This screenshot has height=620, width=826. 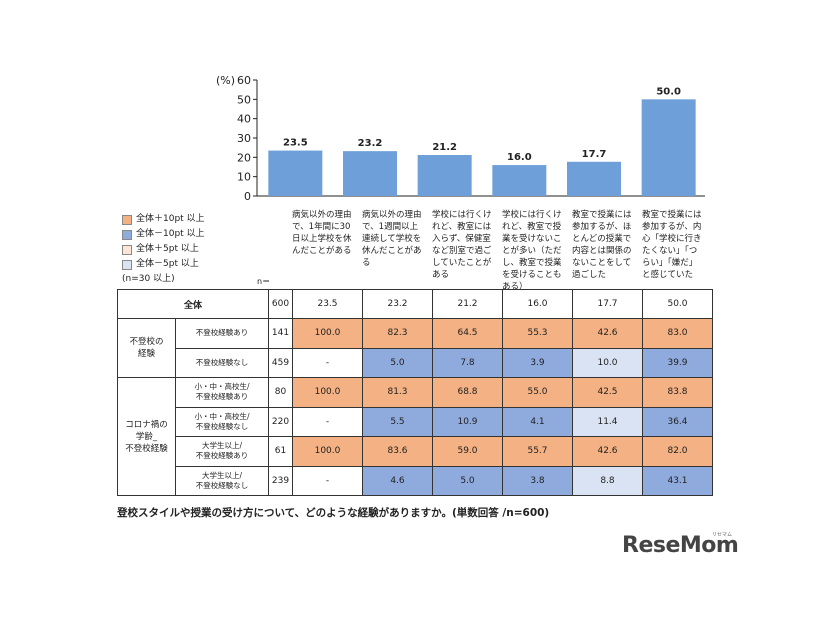 I want to click on row-label: 大学生以上/ 不登校経験あり, so click(x=222, y=451).